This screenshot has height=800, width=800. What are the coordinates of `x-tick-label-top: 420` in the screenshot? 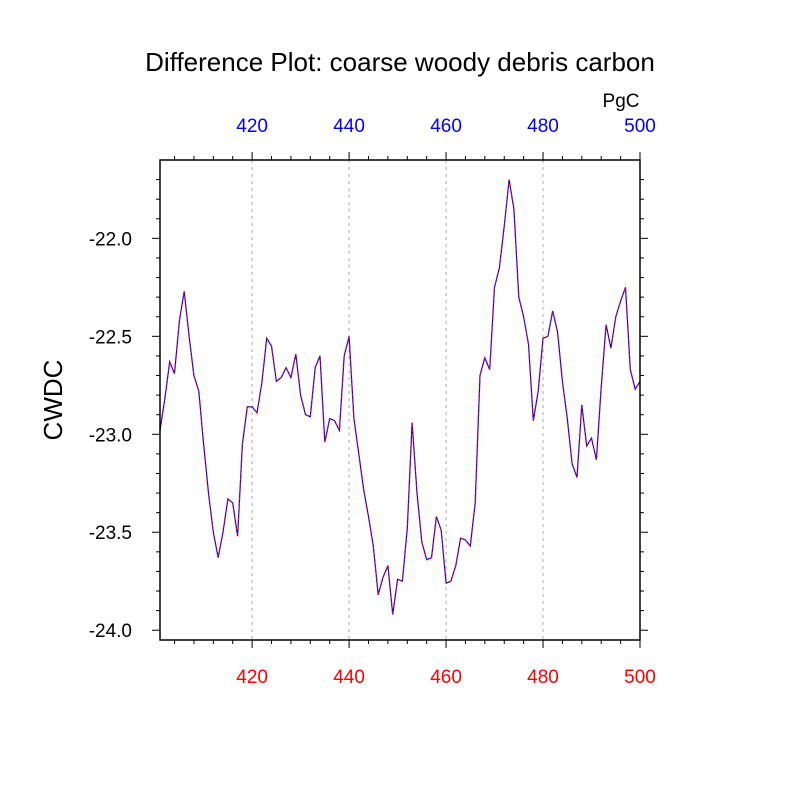 It's located at (252, 126).